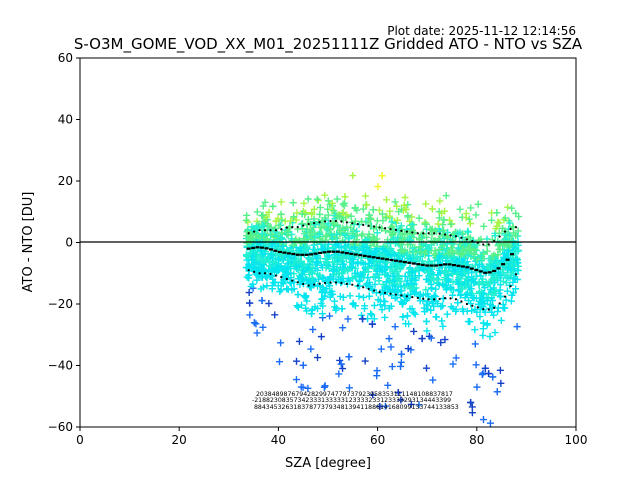 This screenshot has width=640, height=480. I want to click on x-tick-label: 60, so click(377, 440).